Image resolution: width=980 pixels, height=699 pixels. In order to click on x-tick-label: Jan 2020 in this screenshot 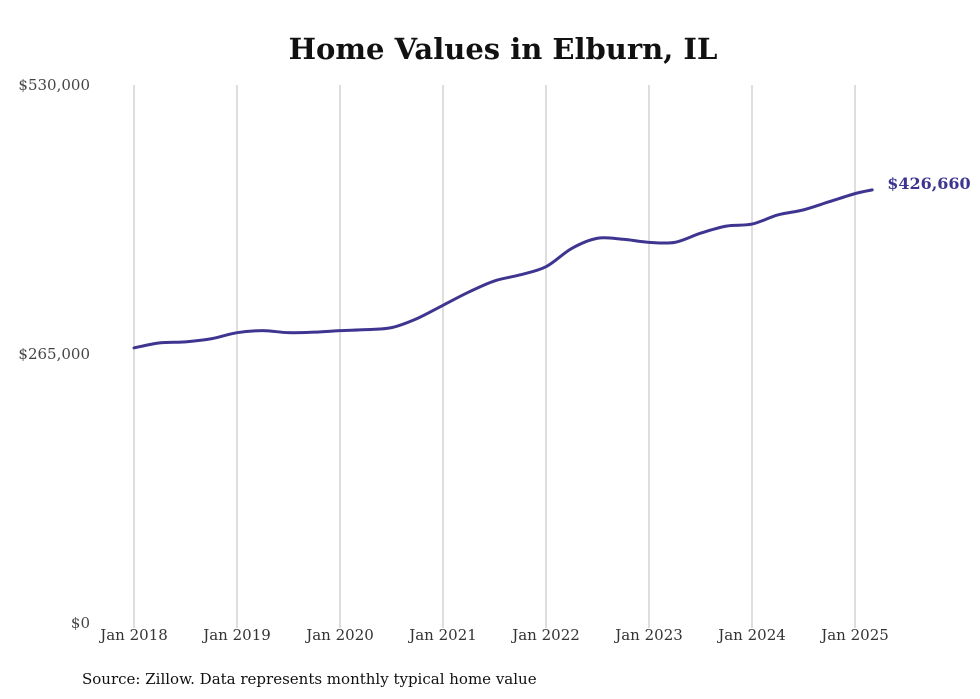, I will do `click(339, 635)`.